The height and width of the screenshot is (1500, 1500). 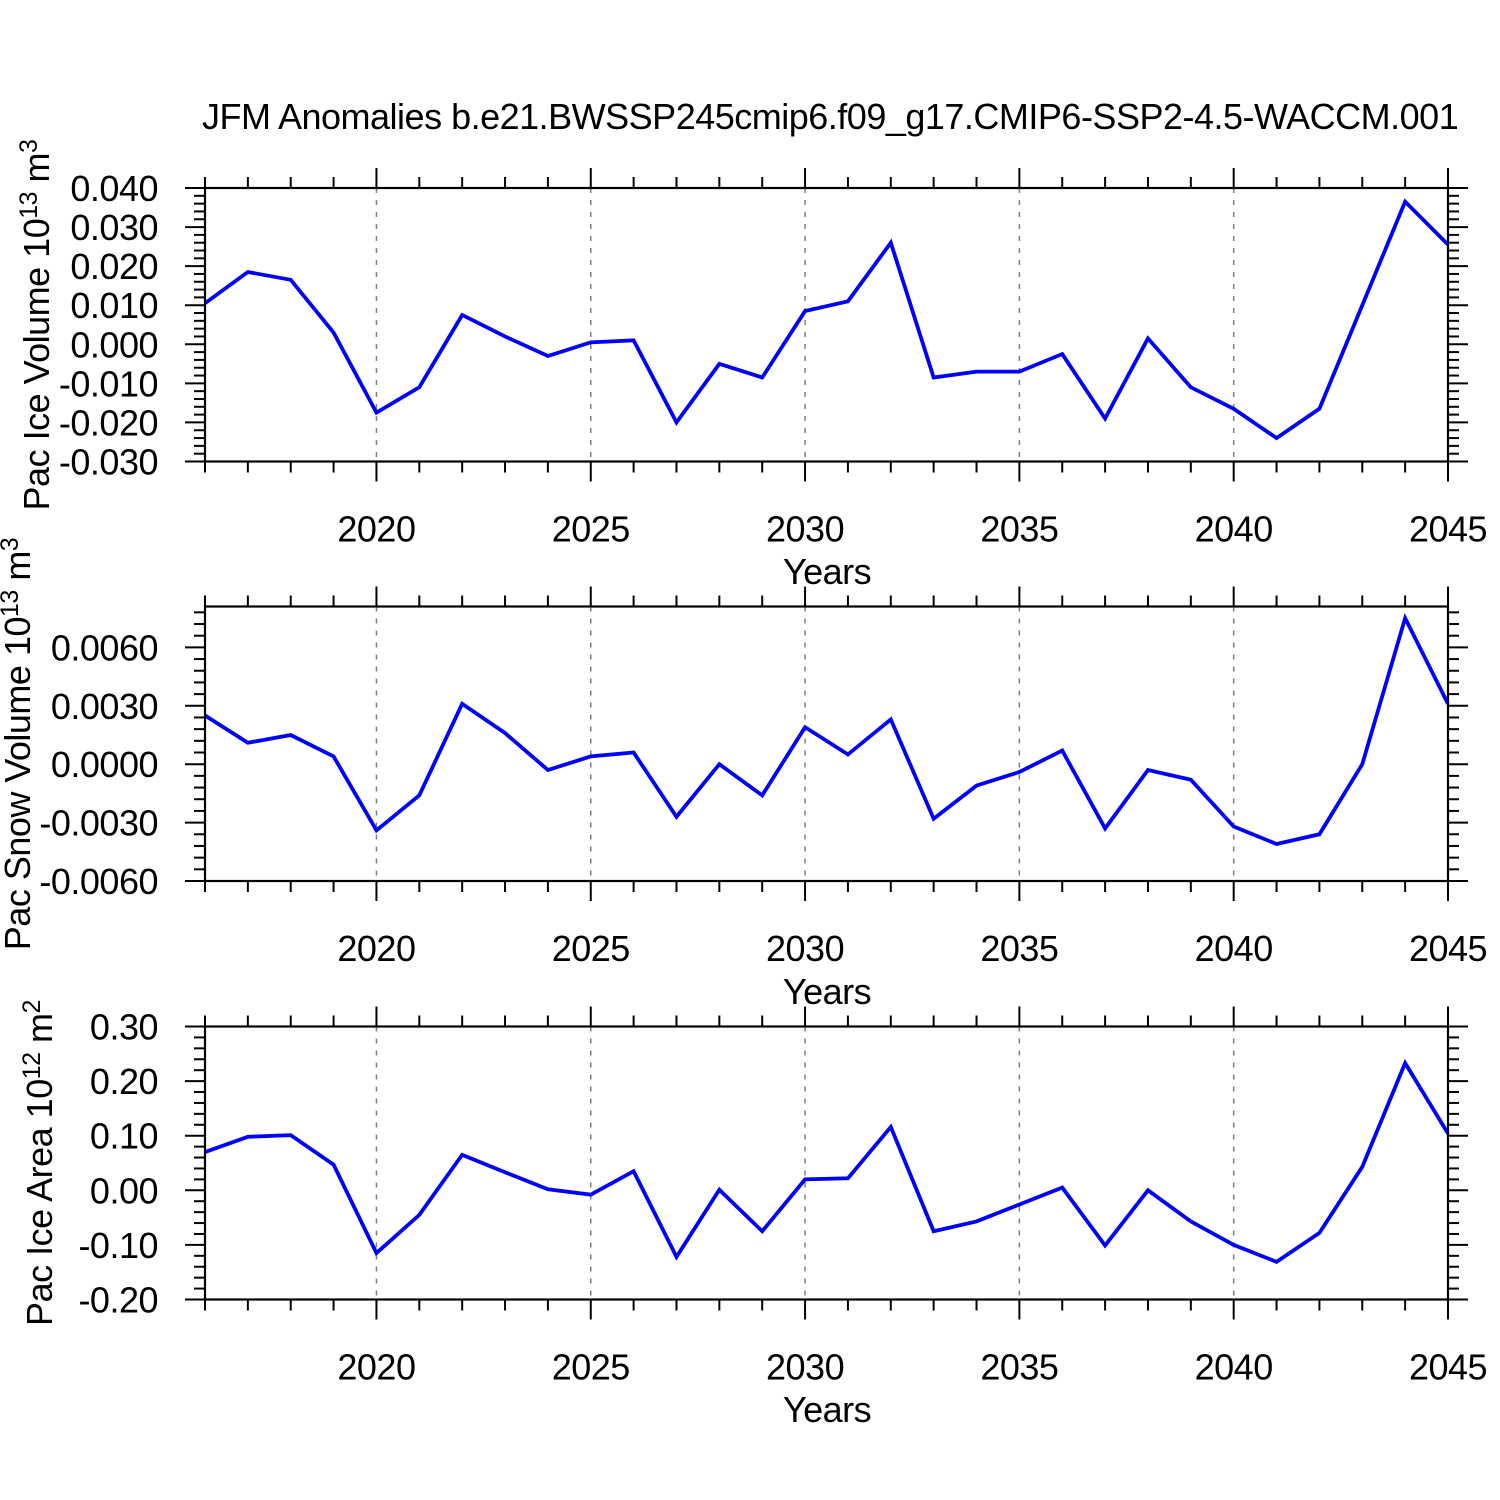 I want to click on y-axis-title-pac-ice-volume: Pac Ice Volume 1013 m3, so click(x=36, y=325).